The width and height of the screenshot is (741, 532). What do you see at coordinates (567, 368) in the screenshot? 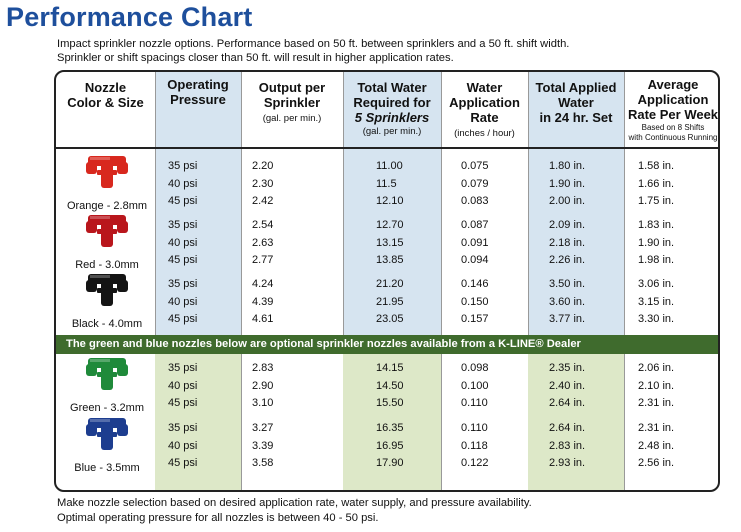
I see `table-cell: 2.35 in.` at bounding box center [567, 368].